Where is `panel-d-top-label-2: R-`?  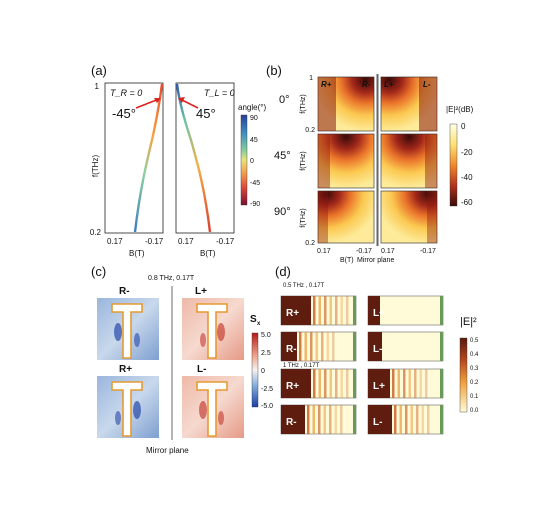
panel-d-top-label-2: R- is located at coordinates (291, 349).